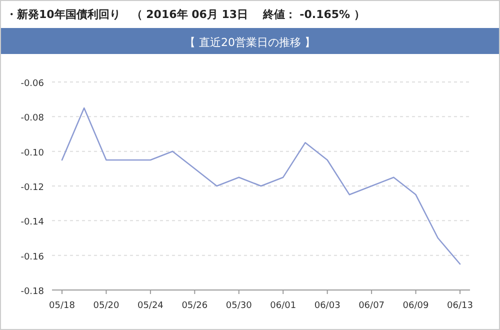  What do you see at coordinates (150, 306) in the screenshot?
I see `x-tick-label: 05/24` at bounding box center [150, 306].